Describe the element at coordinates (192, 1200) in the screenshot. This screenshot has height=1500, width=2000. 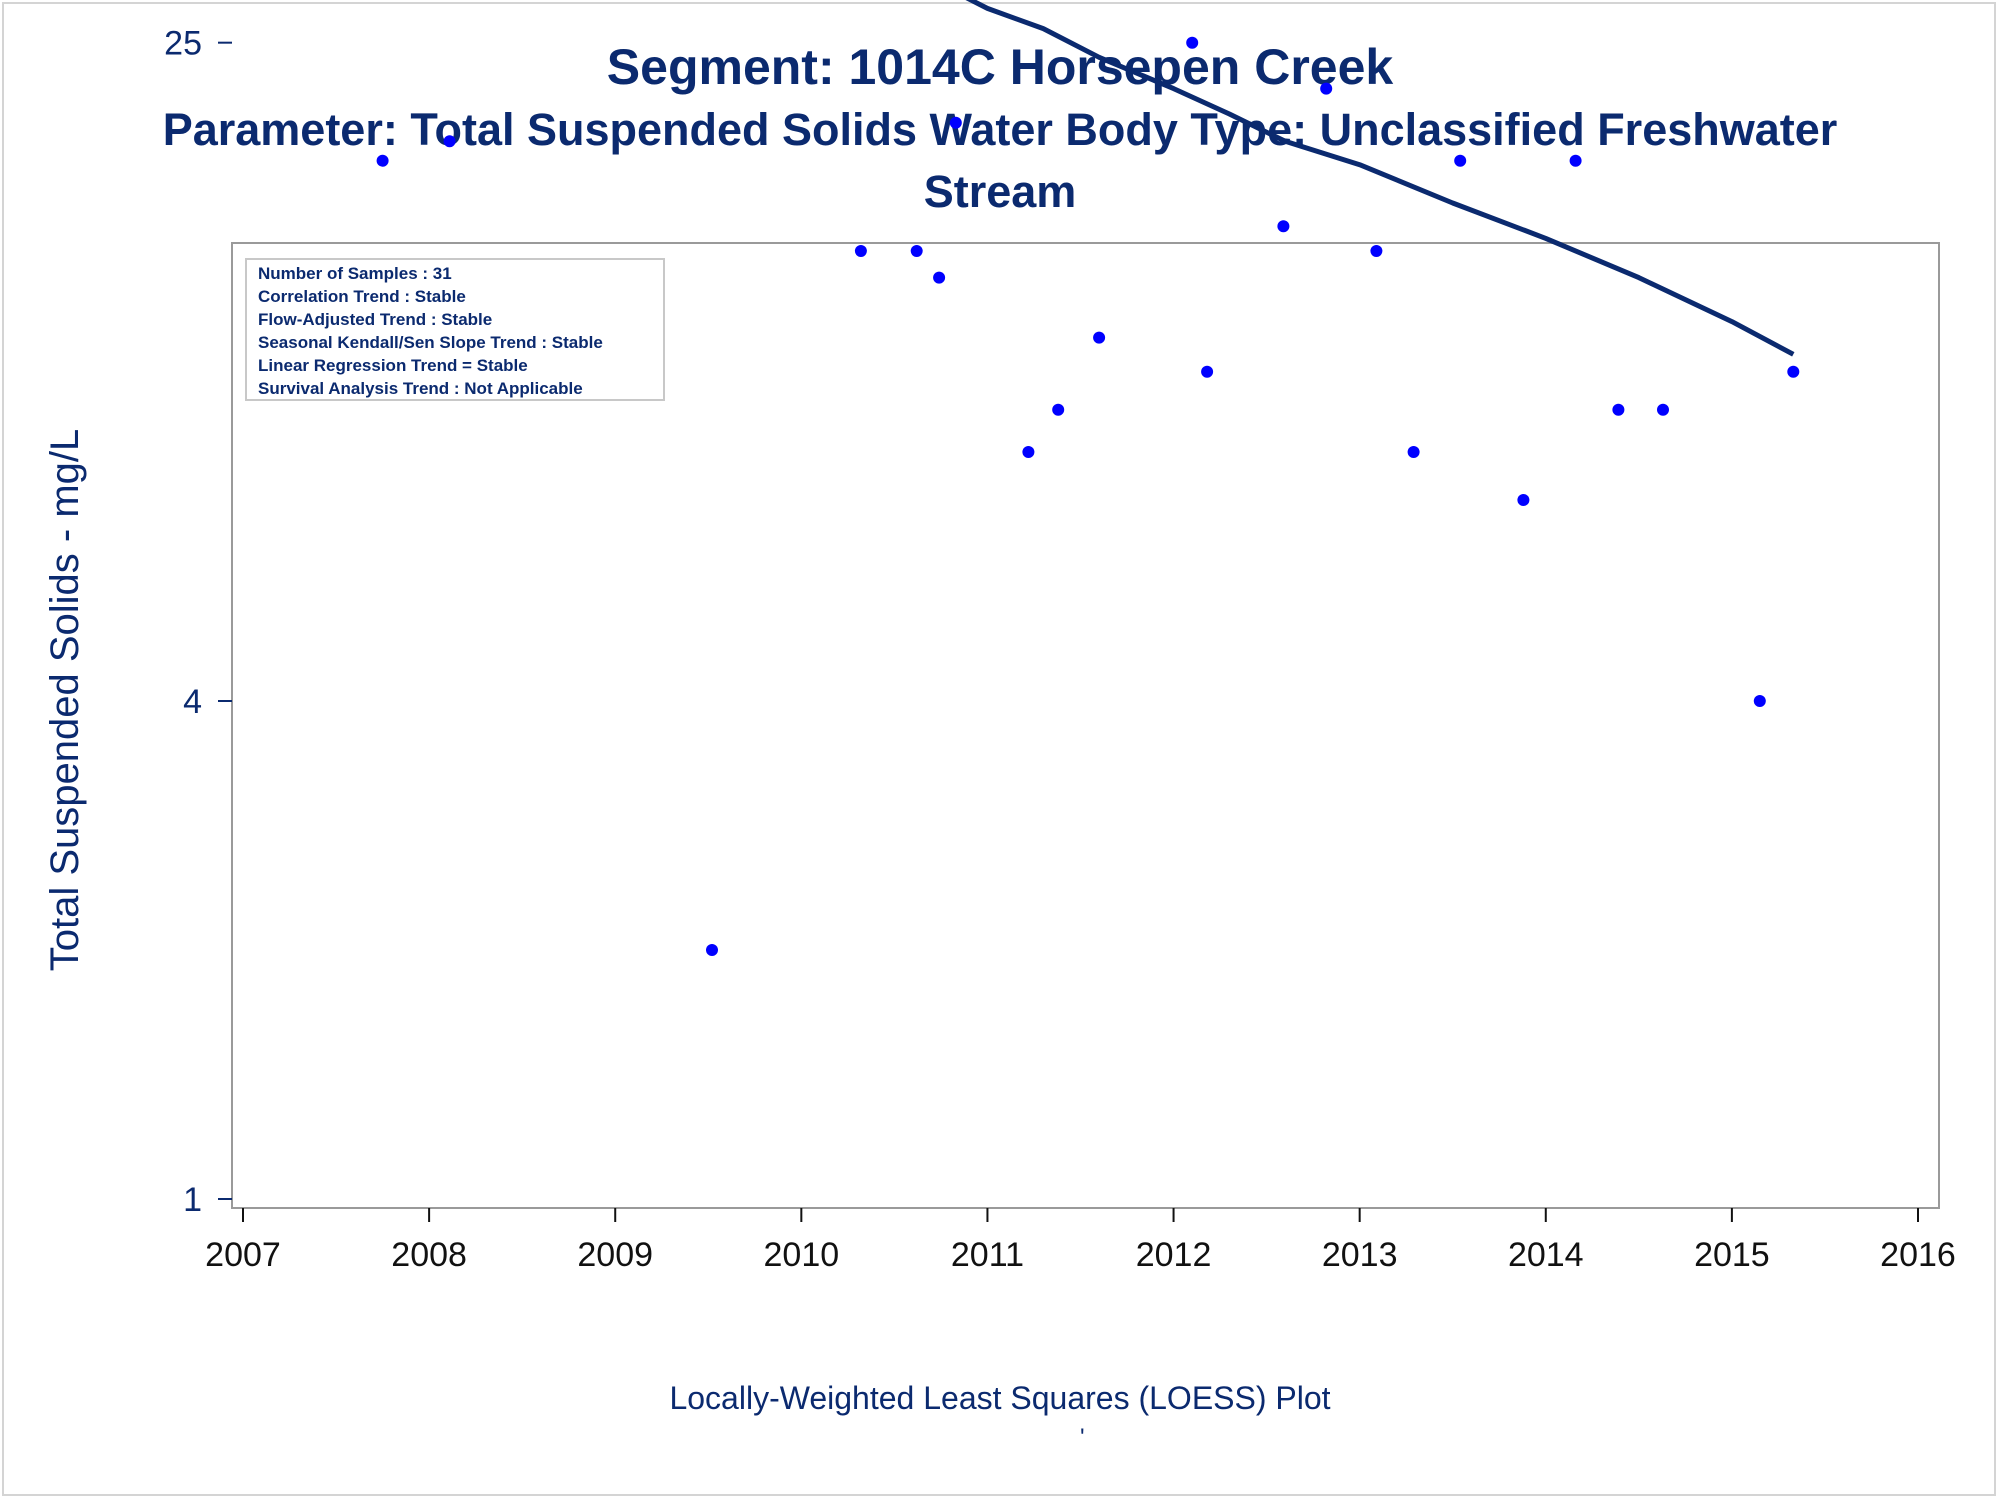
I see `y-tick-label: 1` at that location.